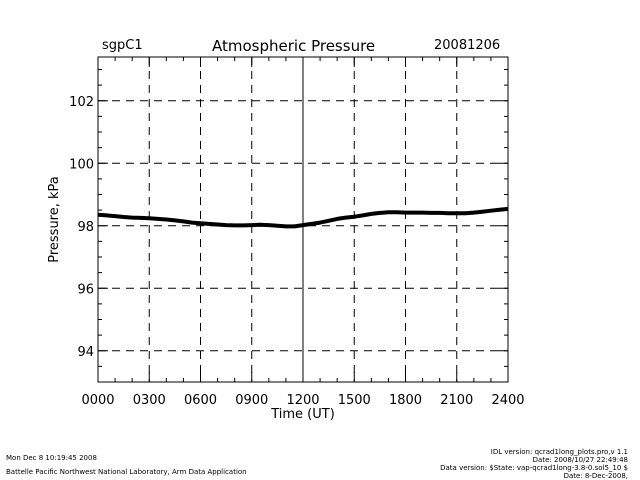  What do you see at coordinates (81, 164) in the screenshot?
I see `y-tick-label: 100` at bounding box center [81, 164].